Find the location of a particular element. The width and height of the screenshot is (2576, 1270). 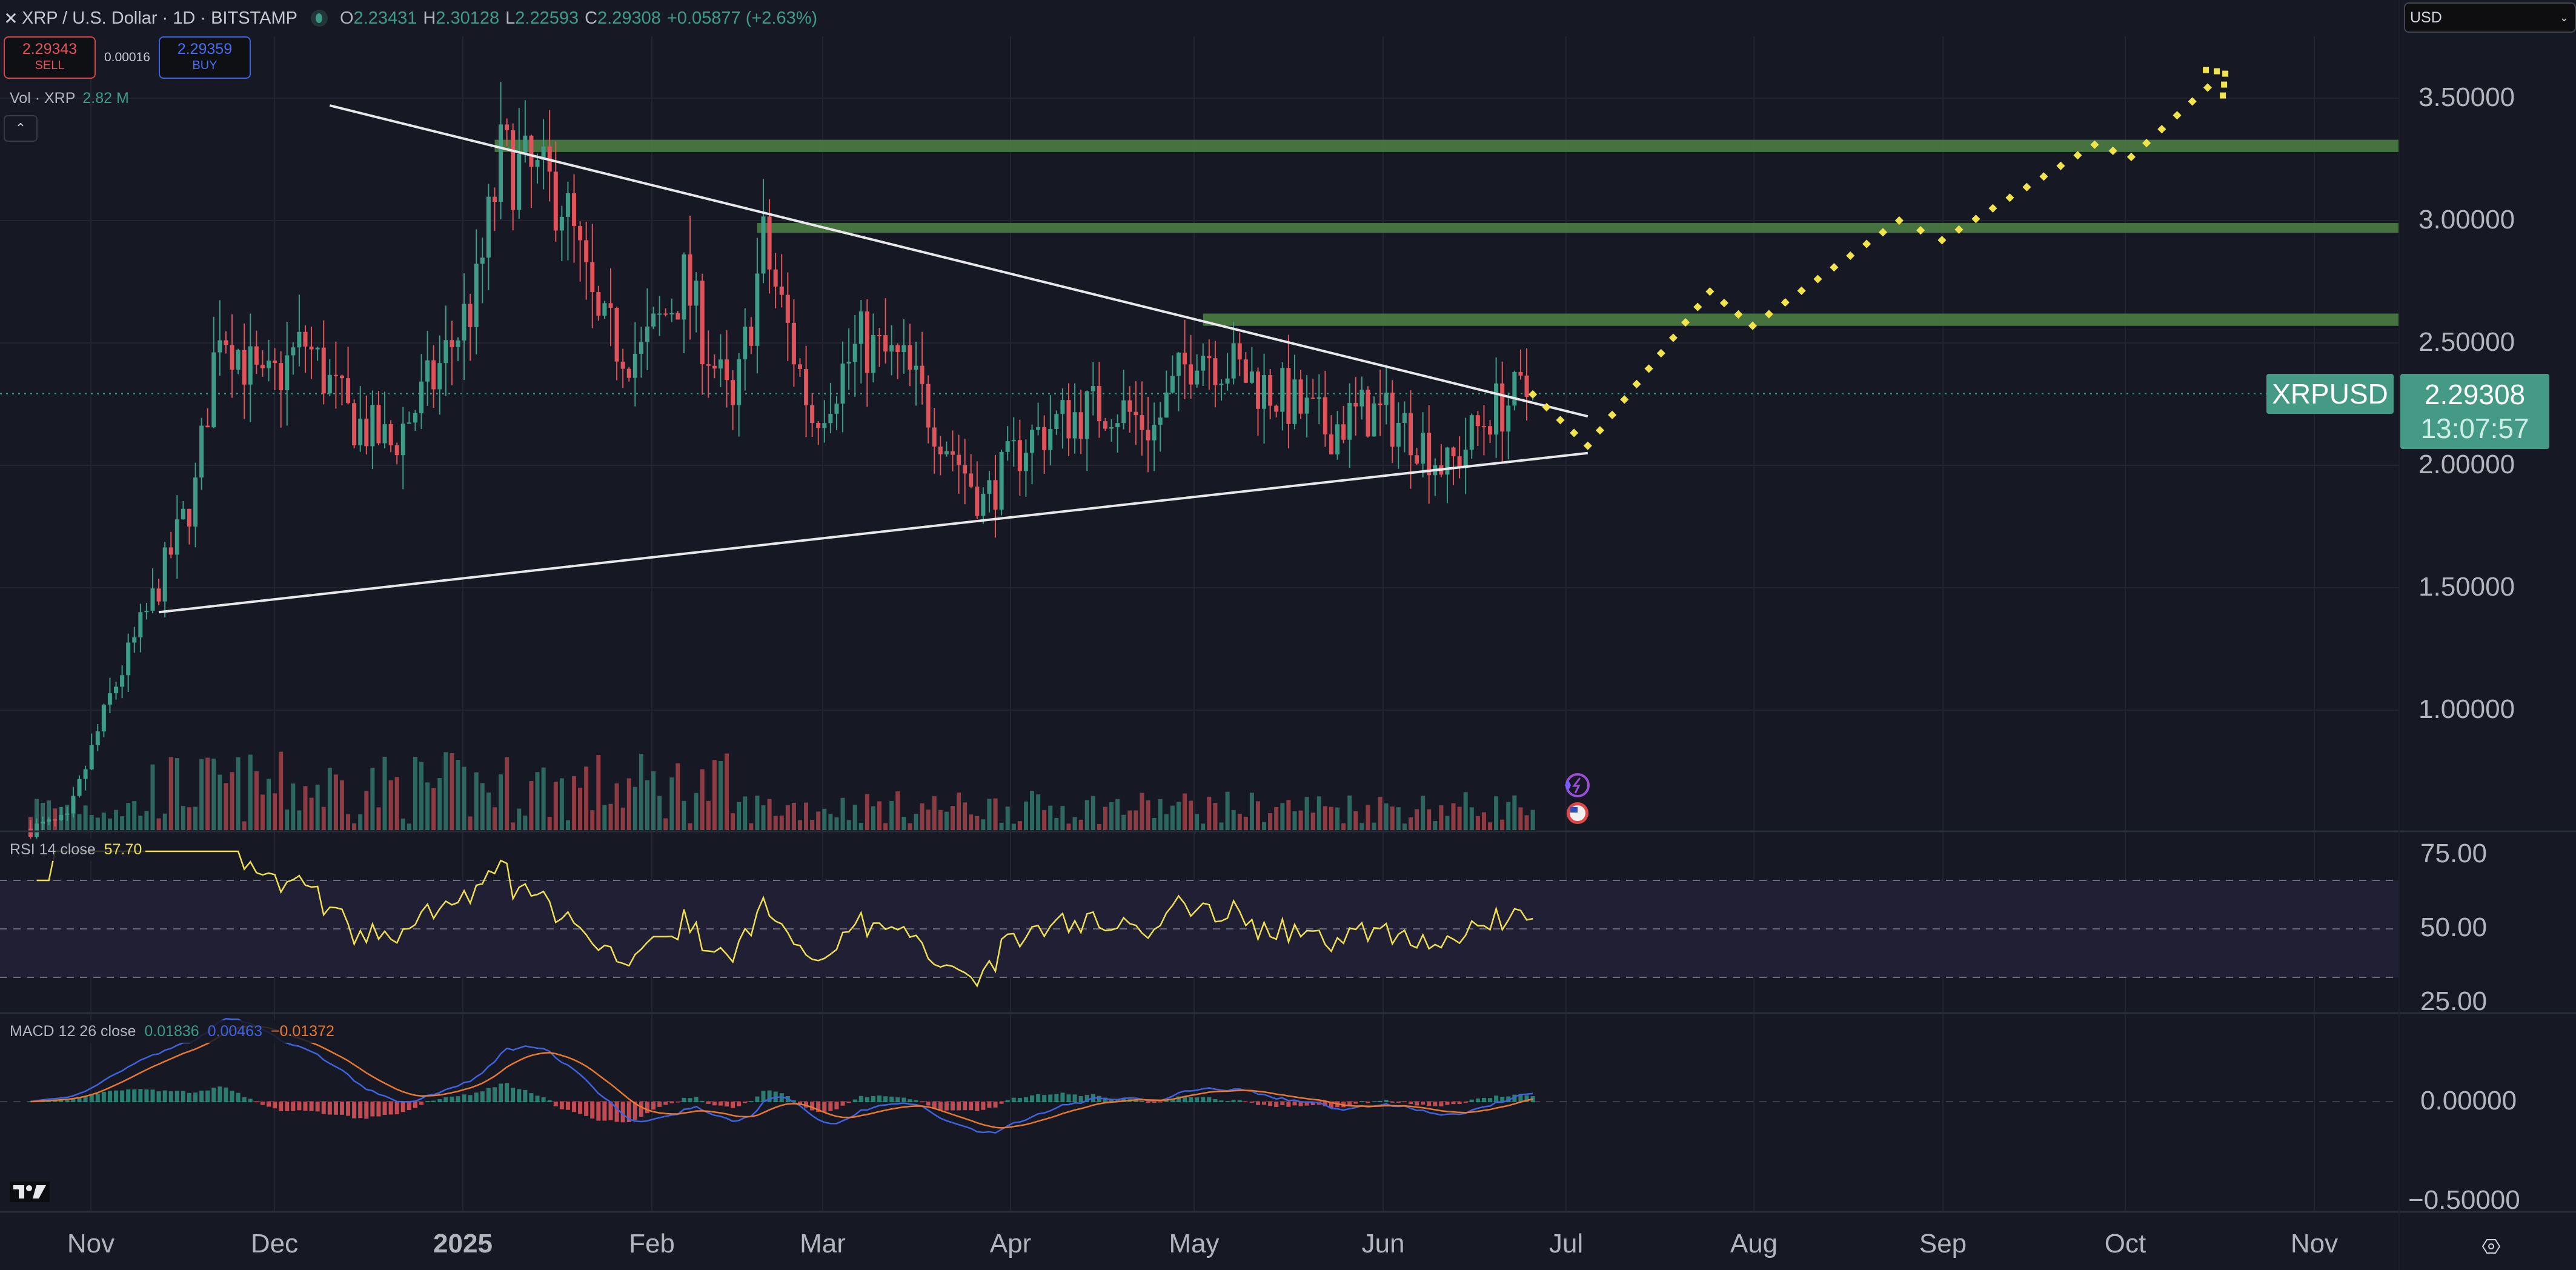

tradingview-logo-icon is located at coordinates (30, 1192).